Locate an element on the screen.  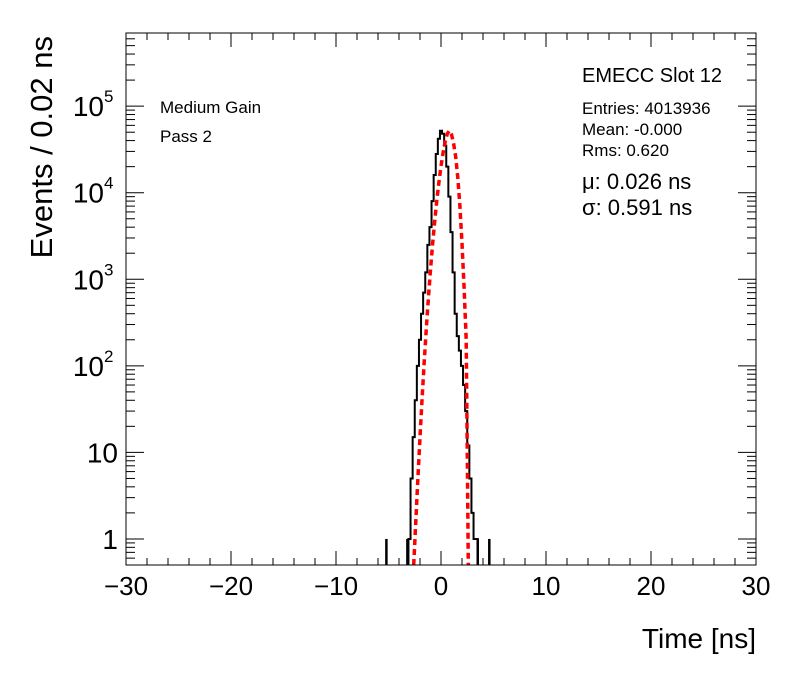
x-tick-label: 0 is located at coordinates (441, 586).